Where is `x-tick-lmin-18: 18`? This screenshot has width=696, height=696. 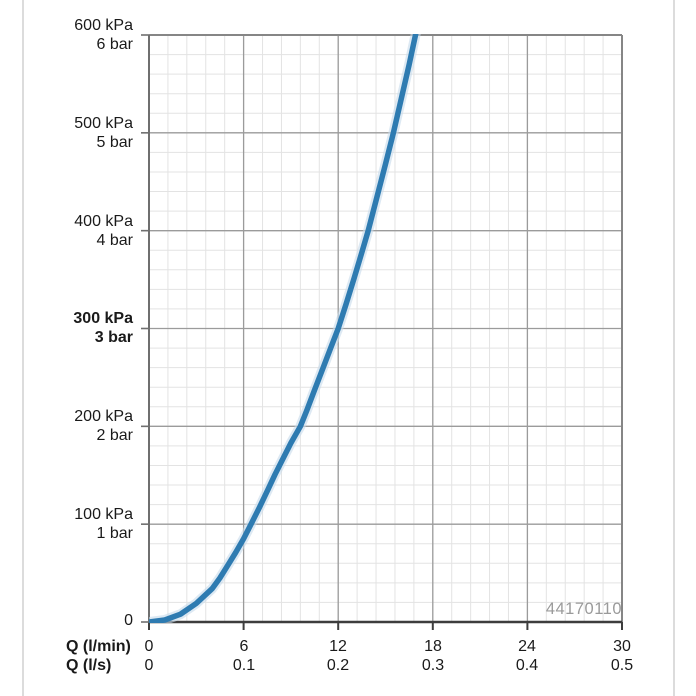 x-tick-lmin-18: 18 is located at coordinates (433, 646).